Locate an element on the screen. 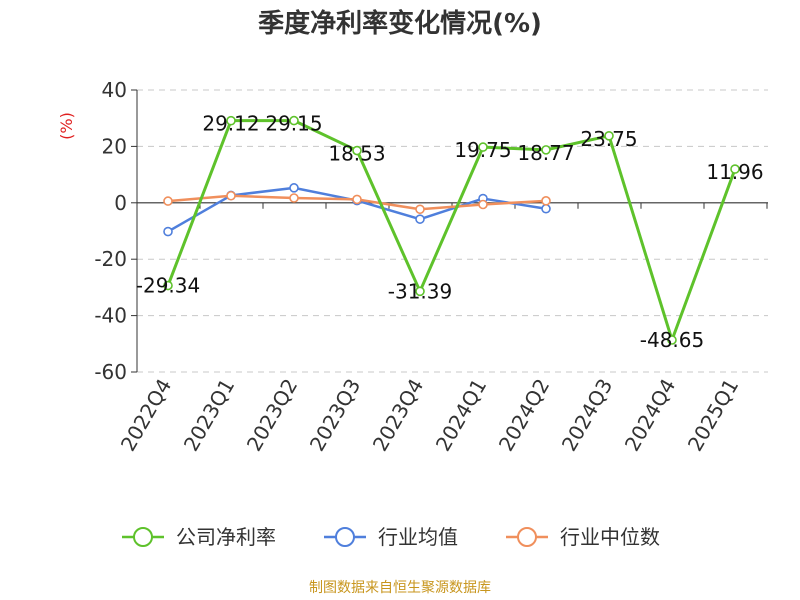  x-tick-label: 2023Q2 is located at coordinates (272, 415).